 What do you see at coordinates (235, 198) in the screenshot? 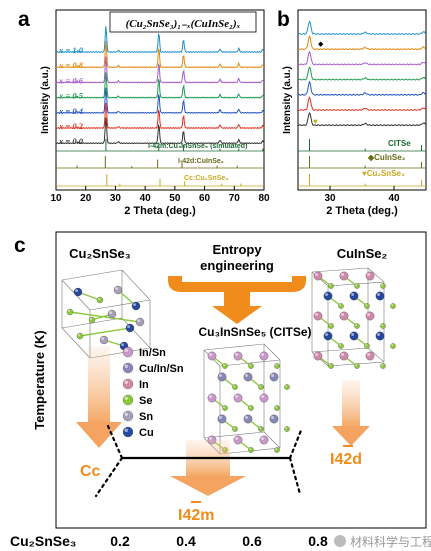
I see `x-tick-label: 70` at bounding box center [235, 198].